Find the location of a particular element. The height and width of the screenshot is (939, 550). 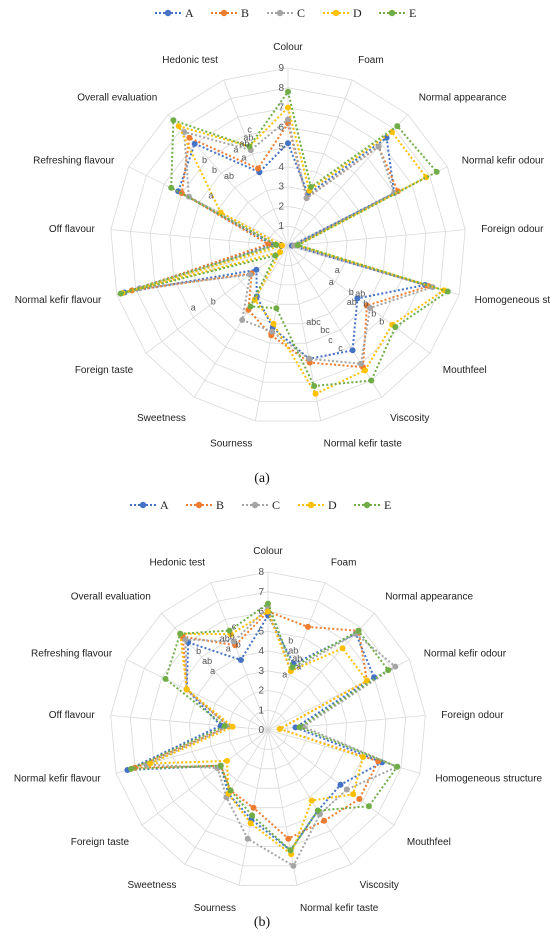

series-line-B is located at coordinates (282, 245).